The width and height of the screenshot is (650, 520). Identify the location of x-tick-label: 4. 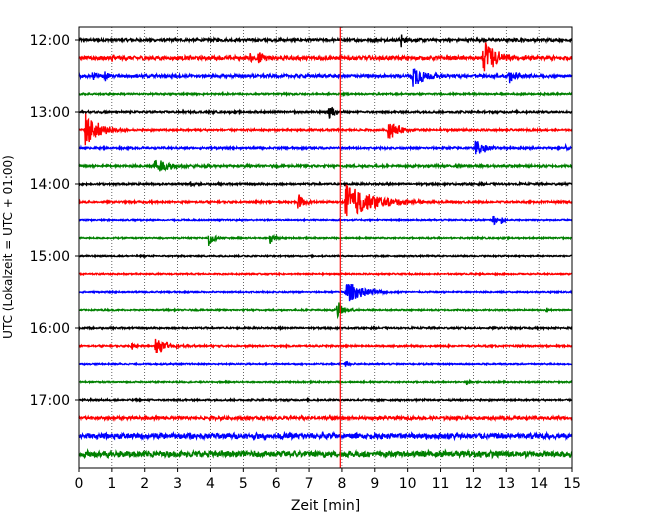
(210, 484).